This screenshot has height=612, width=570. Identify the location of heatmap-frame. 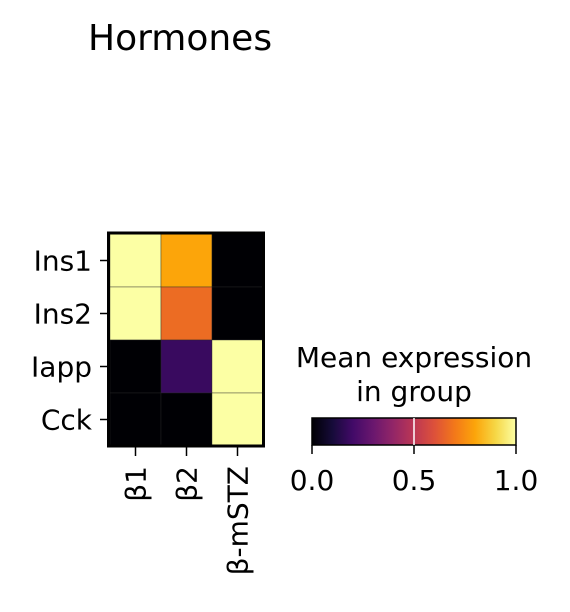
(186, 339).